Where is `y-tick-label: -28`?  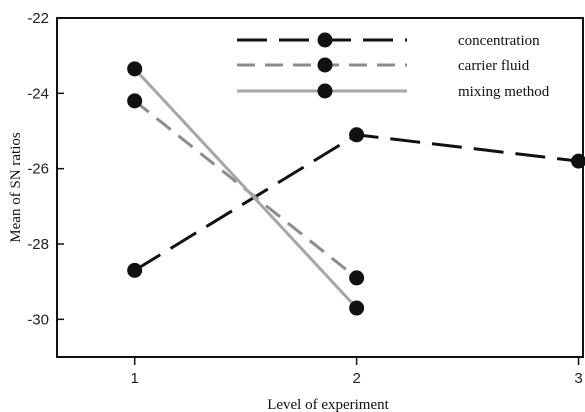 y-tick-label: -28 is located at coordinates (38, 244).